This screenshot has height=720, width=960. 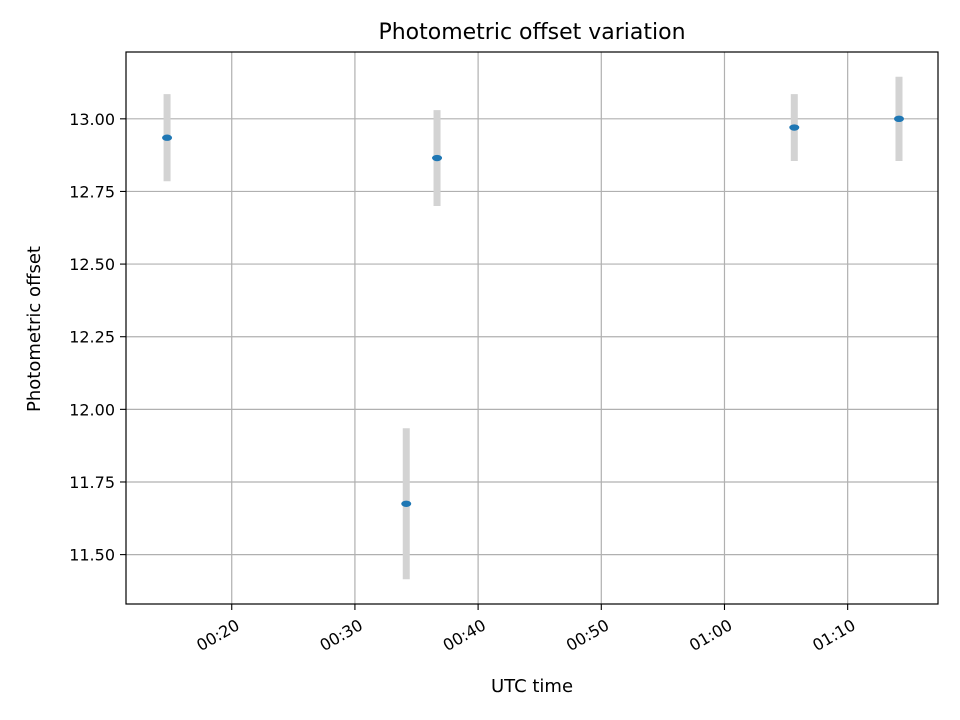 What do you see at coordinates (92, 337) in the screenshot?
I see `y-tick-label: 12.25` at bounding box center [92, 337].